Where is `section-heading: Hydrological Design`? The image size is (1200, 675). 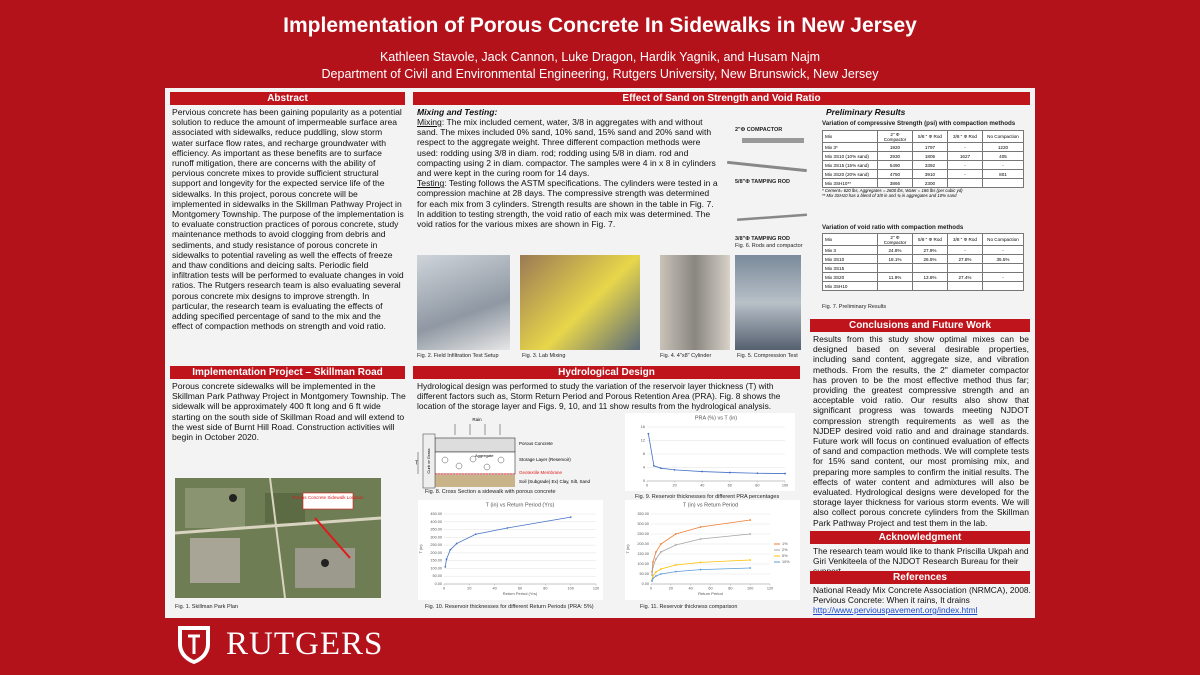 section-heading: Hydrological Design is located at coordinates (606, 372).